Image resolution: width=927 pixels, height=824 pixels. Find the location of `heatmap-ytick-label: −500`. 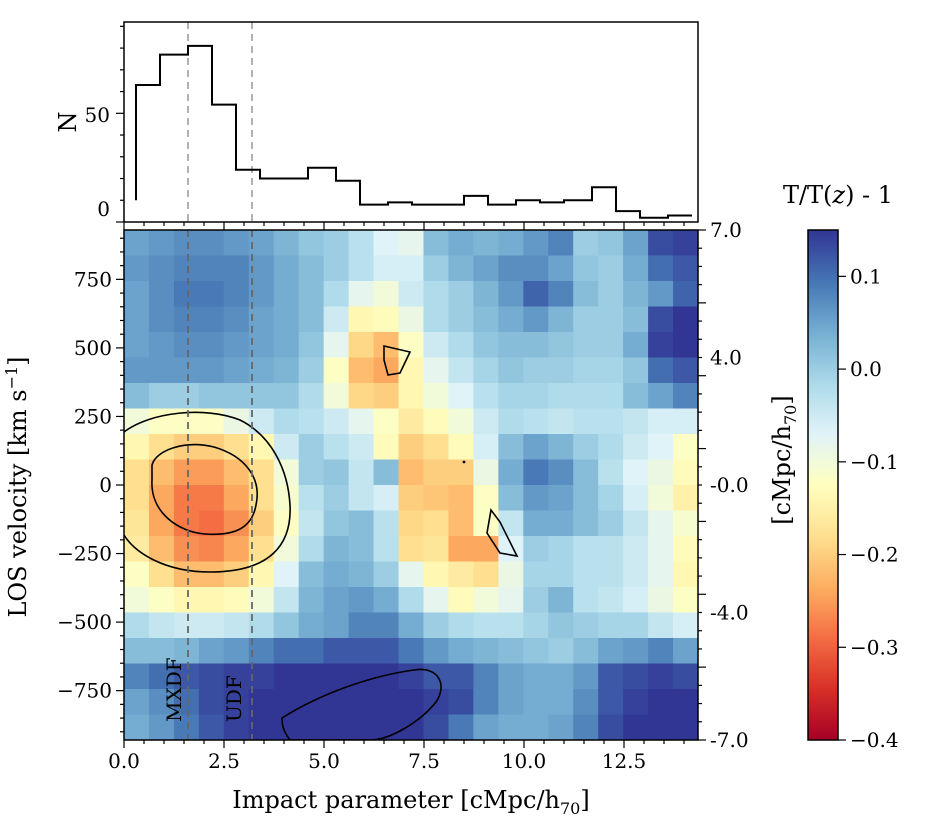

heatmap-ytick-label: −500 is located at coordinates (84, 622).